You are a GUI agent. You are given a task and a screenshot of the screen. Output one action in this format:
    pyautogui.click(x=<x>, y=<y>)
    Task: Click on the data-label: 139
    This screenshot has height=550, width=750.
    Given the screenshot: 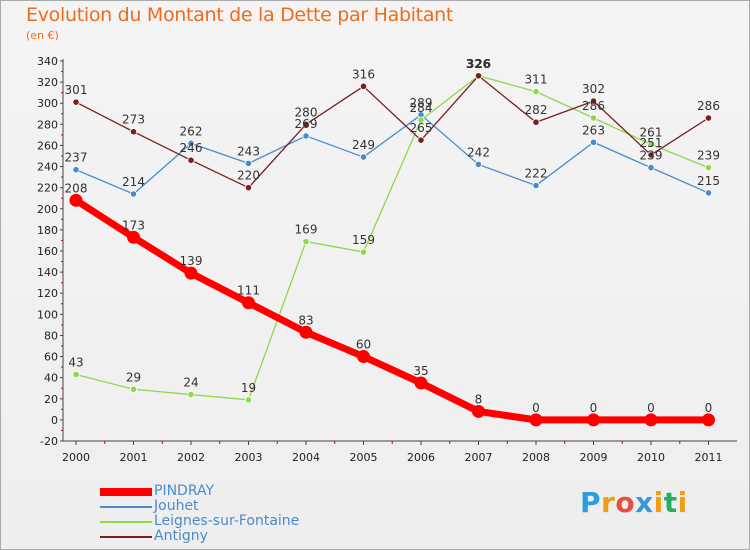 What is the action you would take?
    pyautogui.click(x=191, y=261)
    